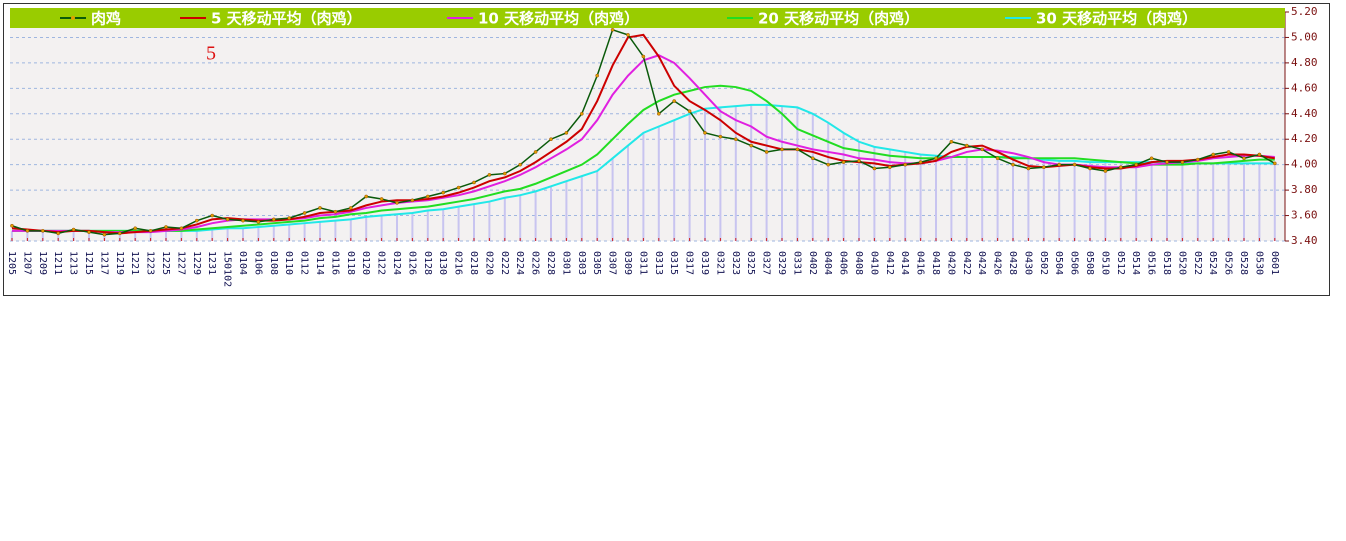 The height and width of the screenshot is (541, 1346). I want to click on x-tick-label: 1217, so click(103, 263).